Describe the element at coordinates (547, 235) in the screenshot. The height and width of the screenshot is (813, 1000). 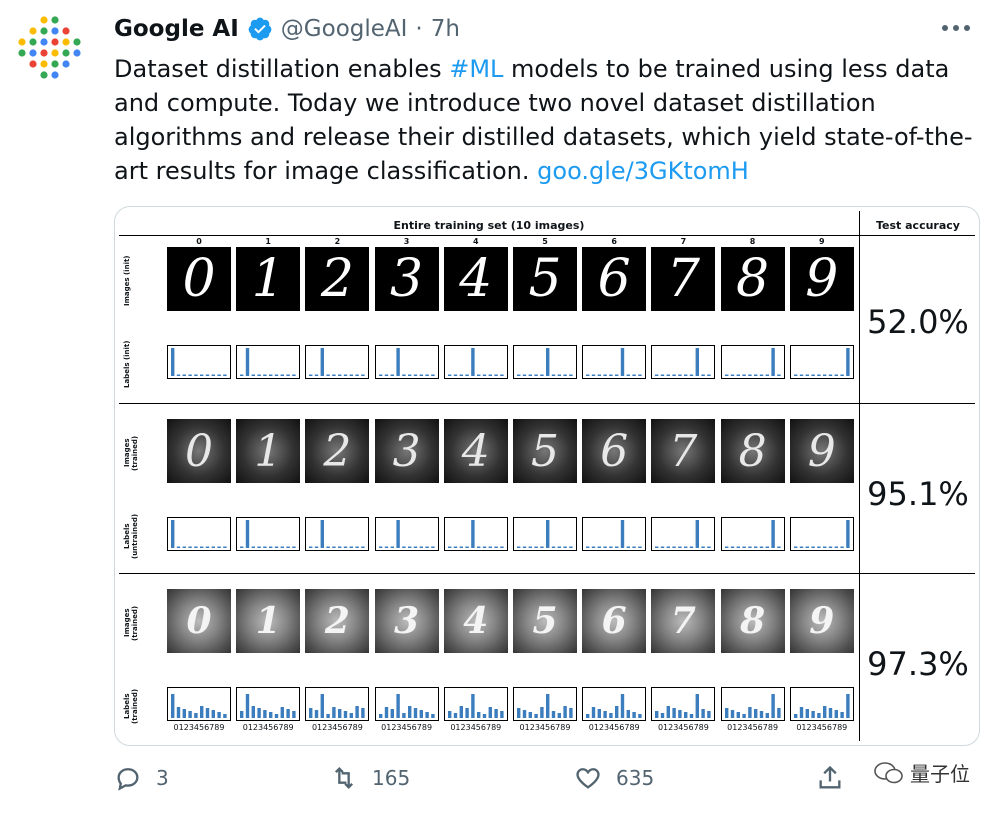
I see `figure-divider` at that location.